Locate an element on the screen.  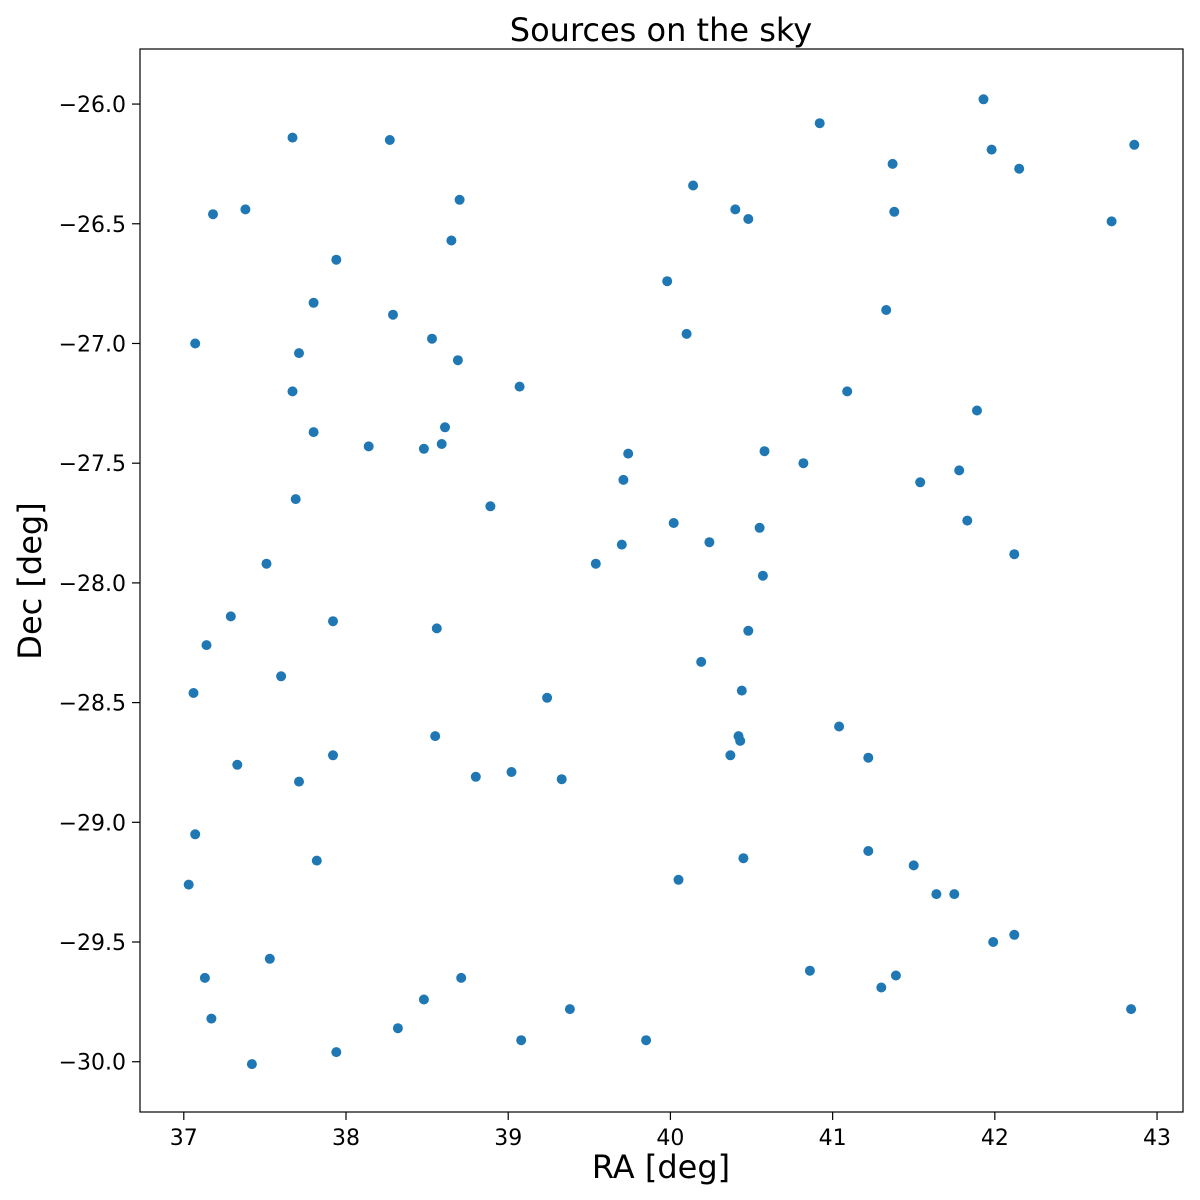
x-tick-label: 43 is located at coordinates (1157, 1138).